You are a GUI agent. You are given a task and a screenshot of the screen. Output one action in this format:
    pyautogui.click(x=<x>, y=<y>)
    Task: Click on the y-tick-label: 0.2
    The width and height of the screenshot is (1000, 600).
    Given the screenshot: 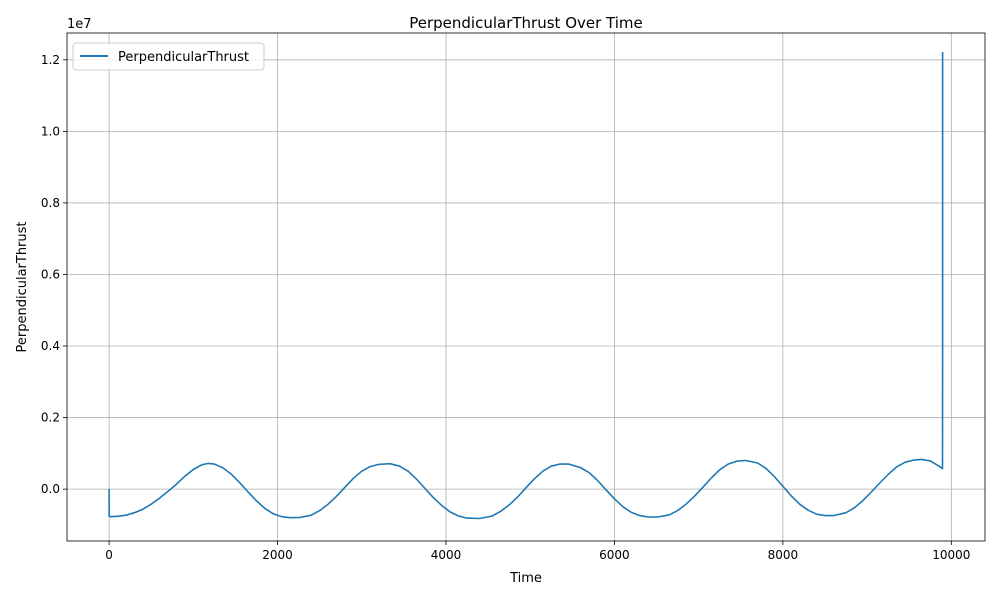 What is the action you would take?
    pyautogui.click(x=50, y=418)
    